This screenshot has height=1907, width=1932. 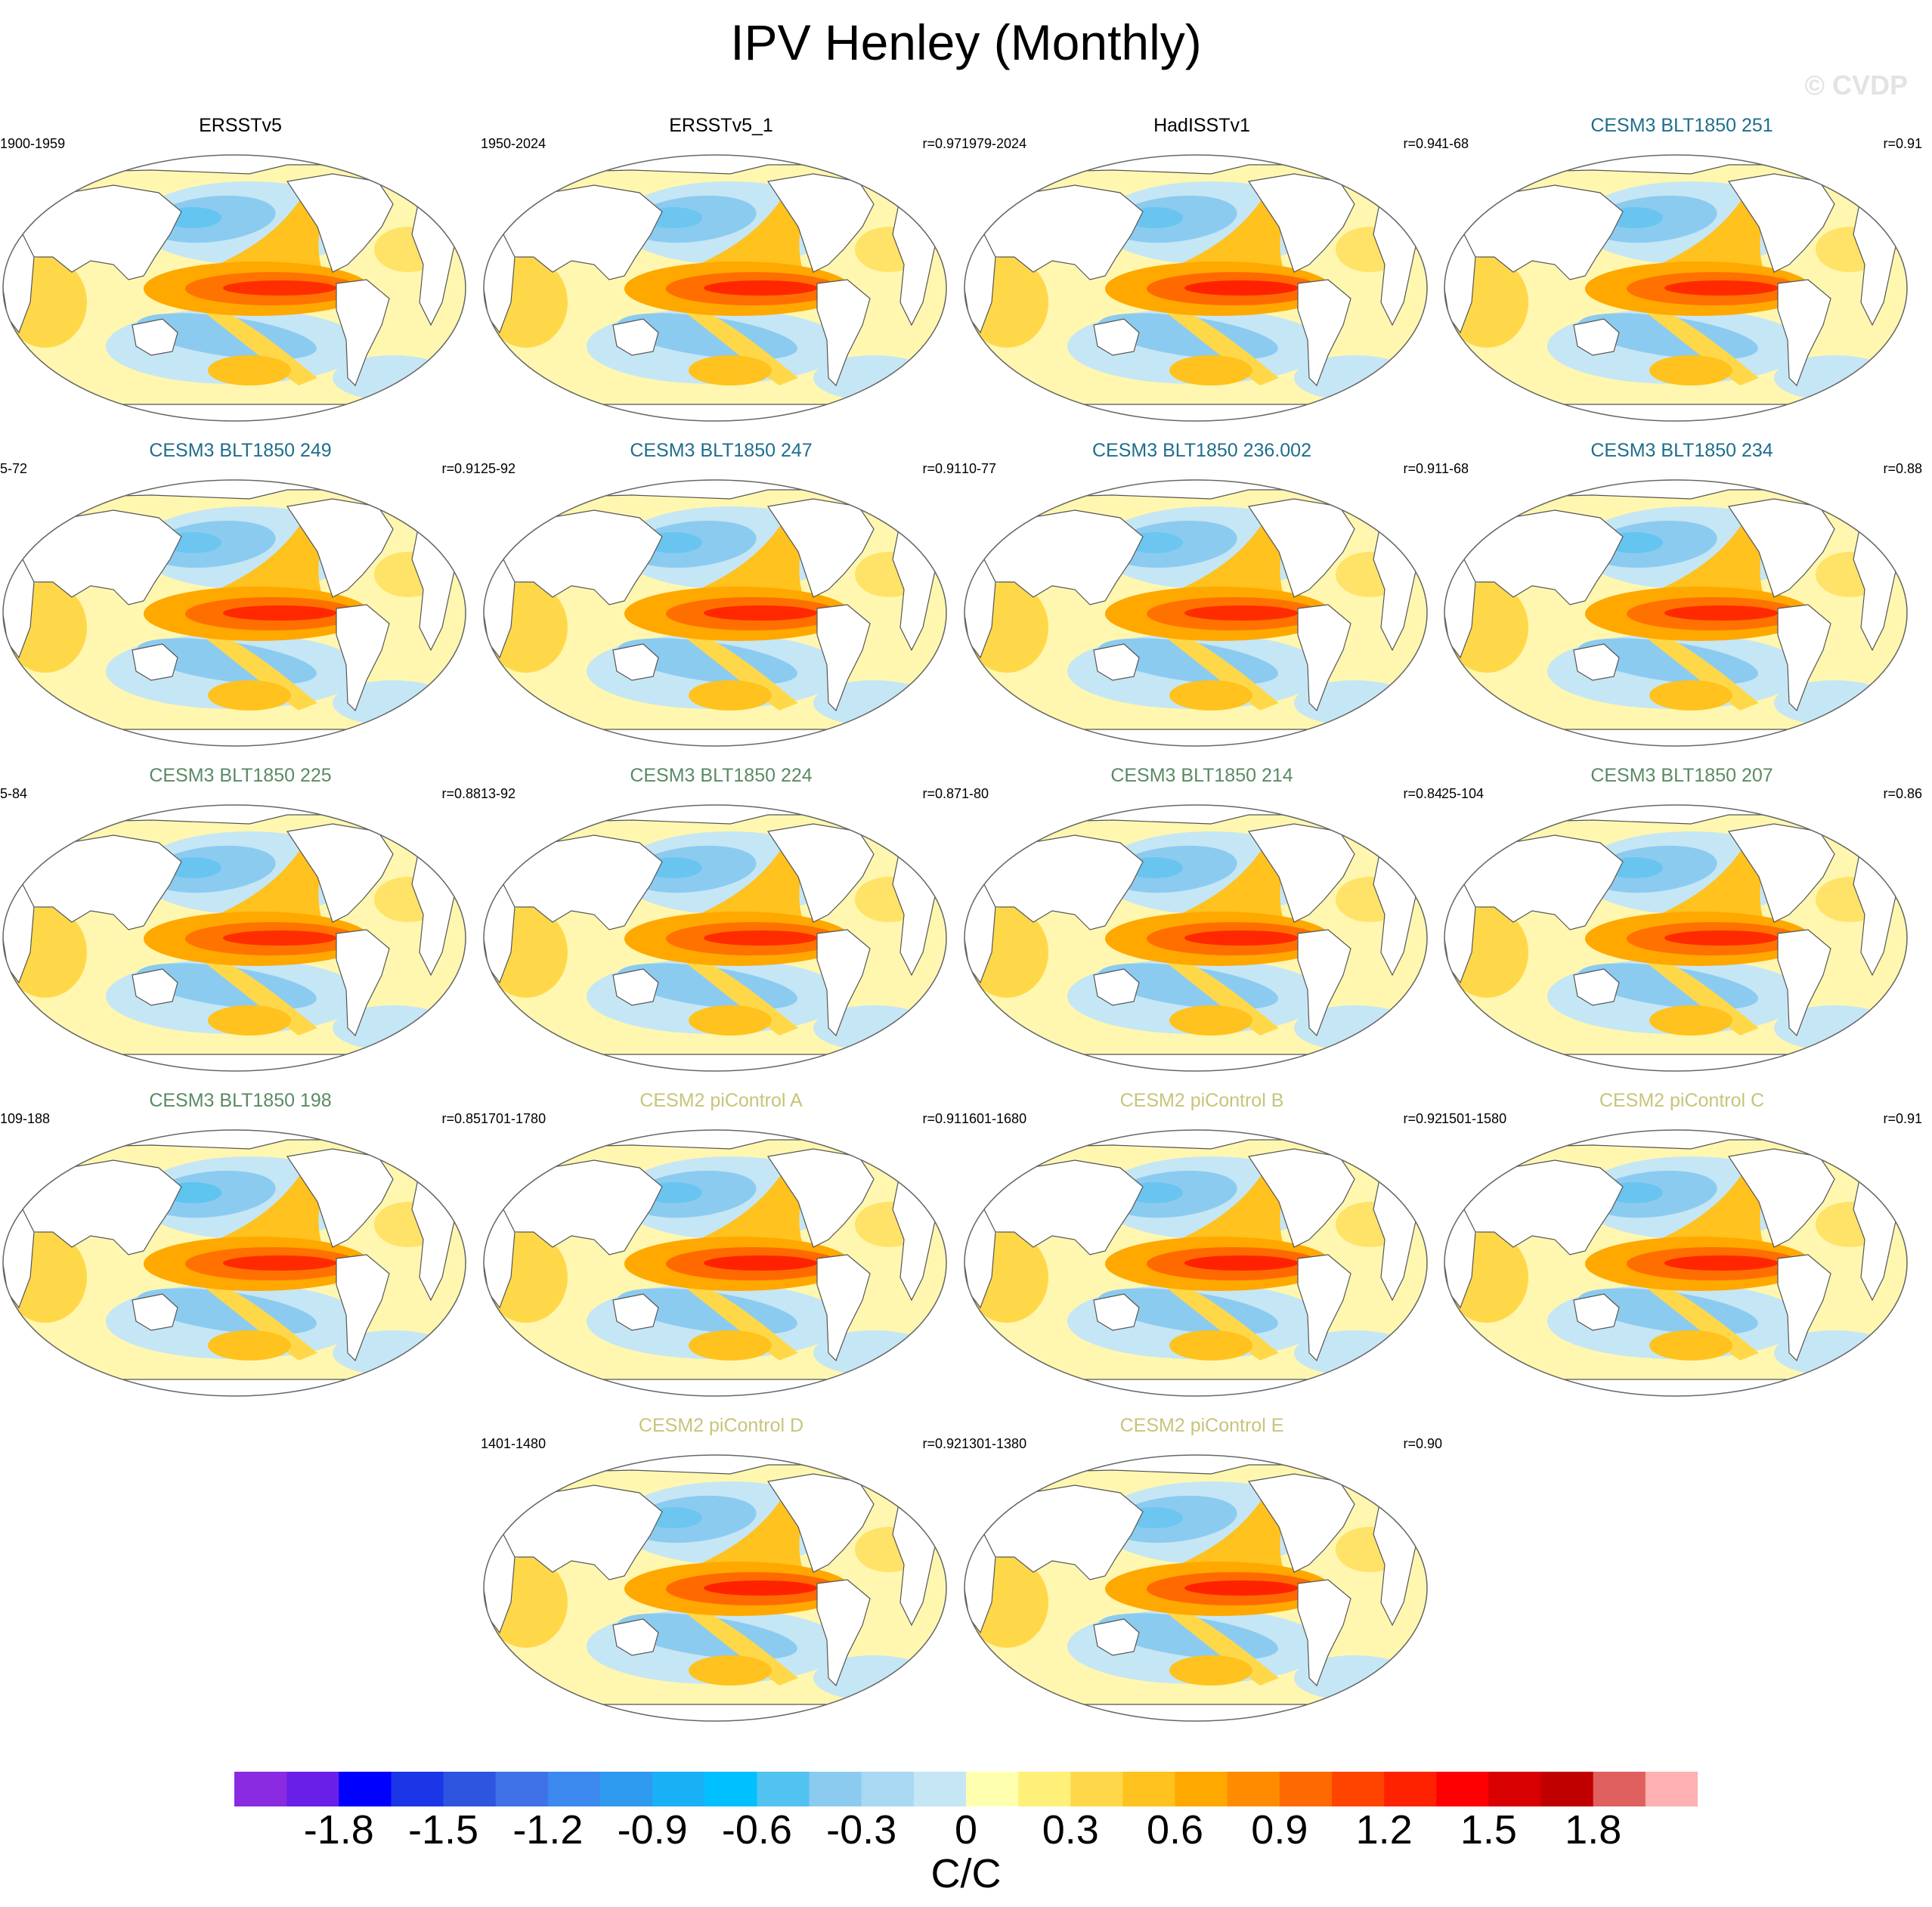 What do you see at coordinates (513, 143) in the screenshot?
I see `panel-period: 1950-2024` at bounding box center [513, 143].